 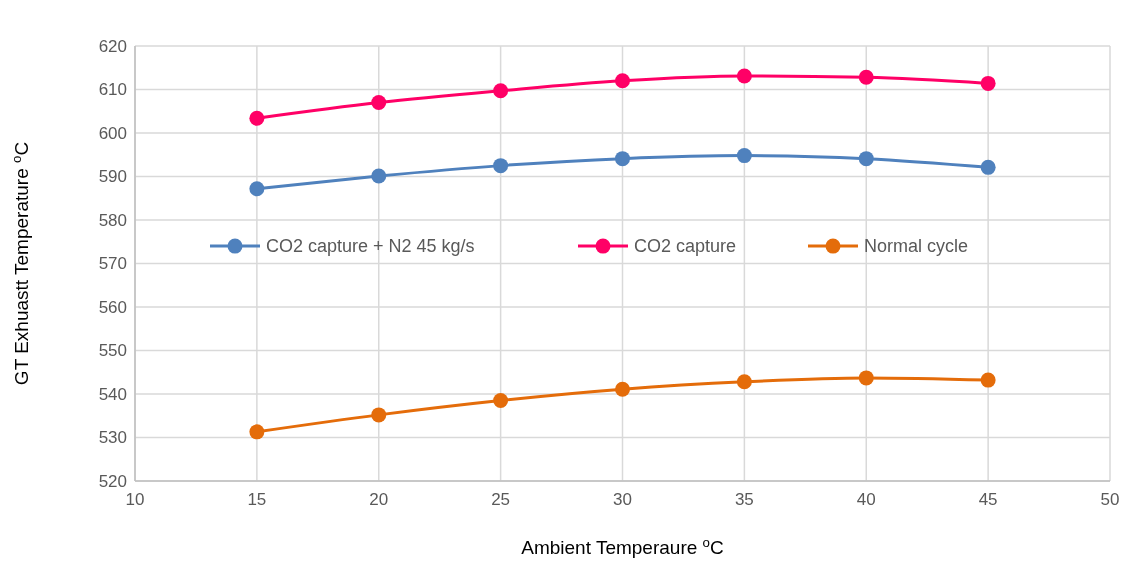 What do you see at coordinates (112, 351) in the screenshot?
I see `y-tick-label: 550` at bounding box center [112, 351].